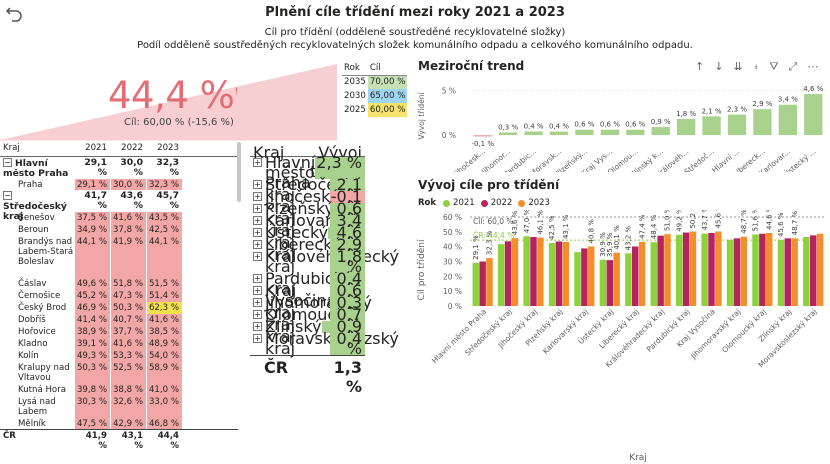  I want to click on goal-data-label: 43,1 %, so click(566, 226).